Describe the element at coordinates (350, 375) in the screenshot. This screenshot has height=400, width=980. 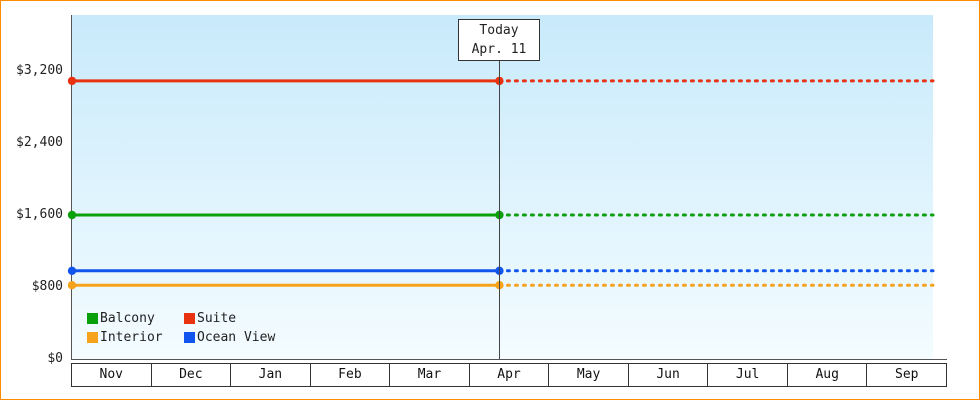
I see `month-cell: Feb` at that location.